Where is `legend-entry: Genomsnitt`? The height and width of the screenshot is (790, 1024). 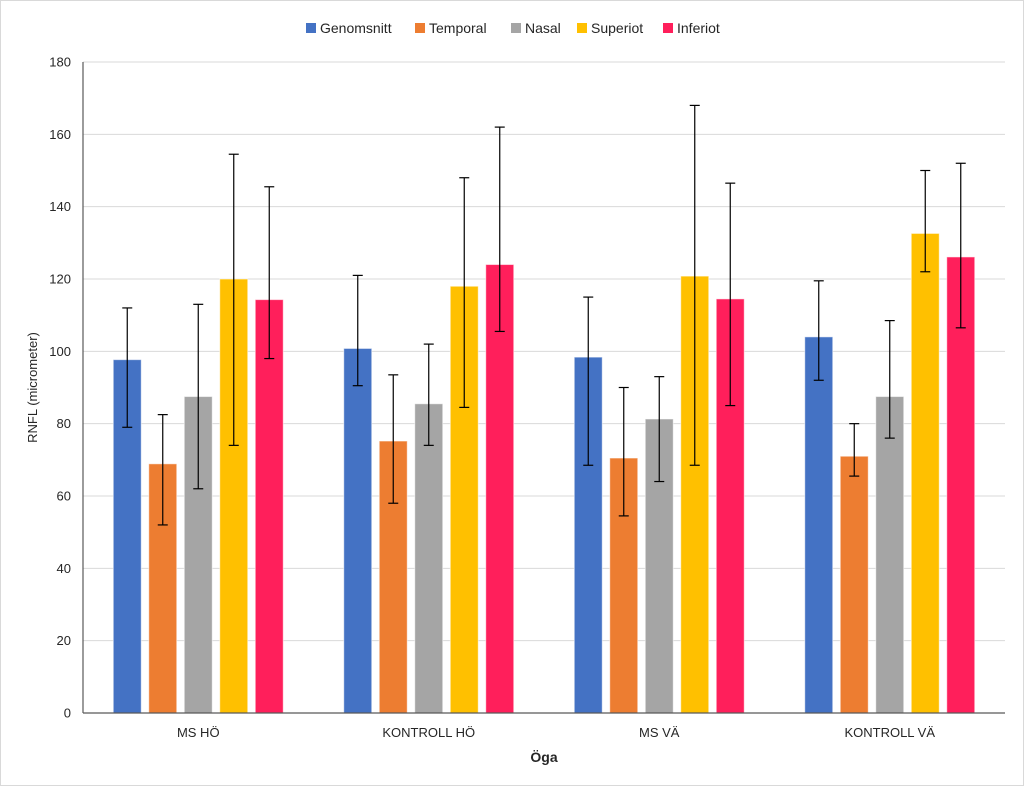
legend-entry: Genomsnitt is located at coordinates (349, 28).